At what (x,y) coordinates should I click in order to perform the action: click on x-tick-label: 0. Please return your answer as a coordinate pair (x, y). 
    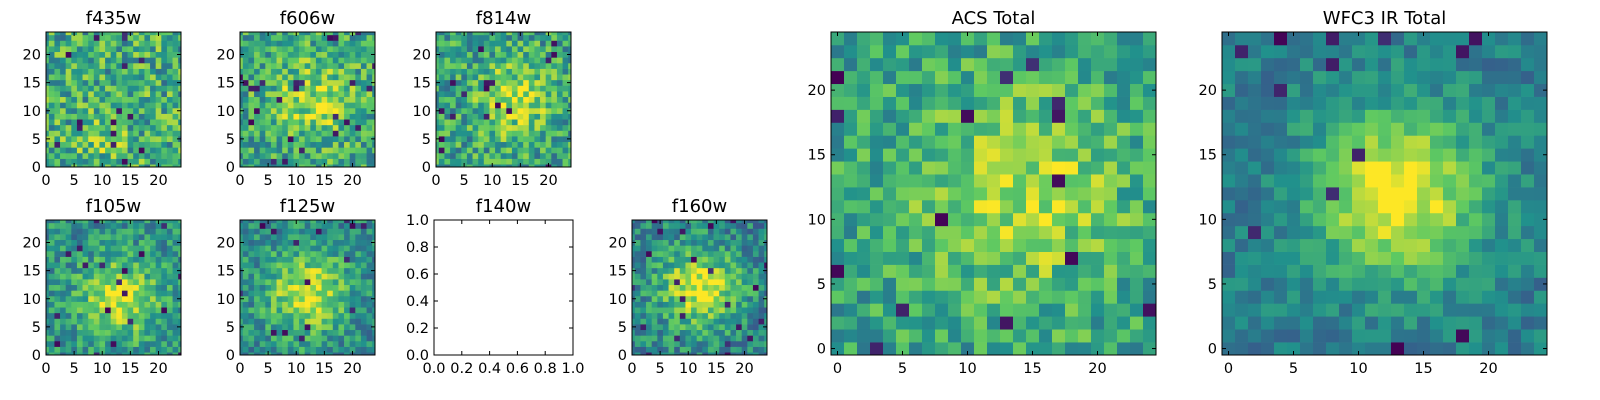
    Looking at the image, I should click on (45, 181).